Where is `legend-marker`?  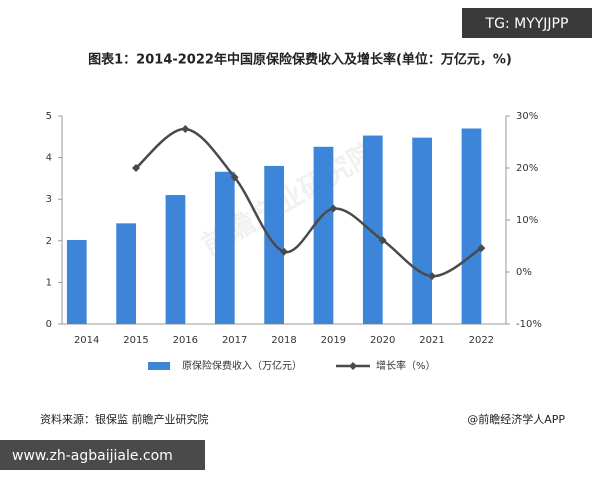
legend-marker is located at coordinates (353, 366).